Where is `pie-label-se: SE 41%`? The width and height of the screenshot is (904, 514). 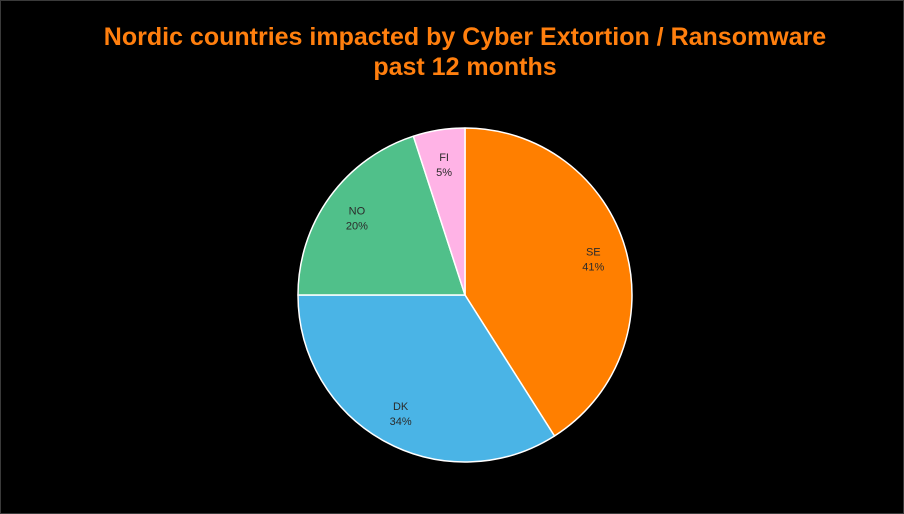 pie-label-se: SE 41% is located at coordinates (593, 260).